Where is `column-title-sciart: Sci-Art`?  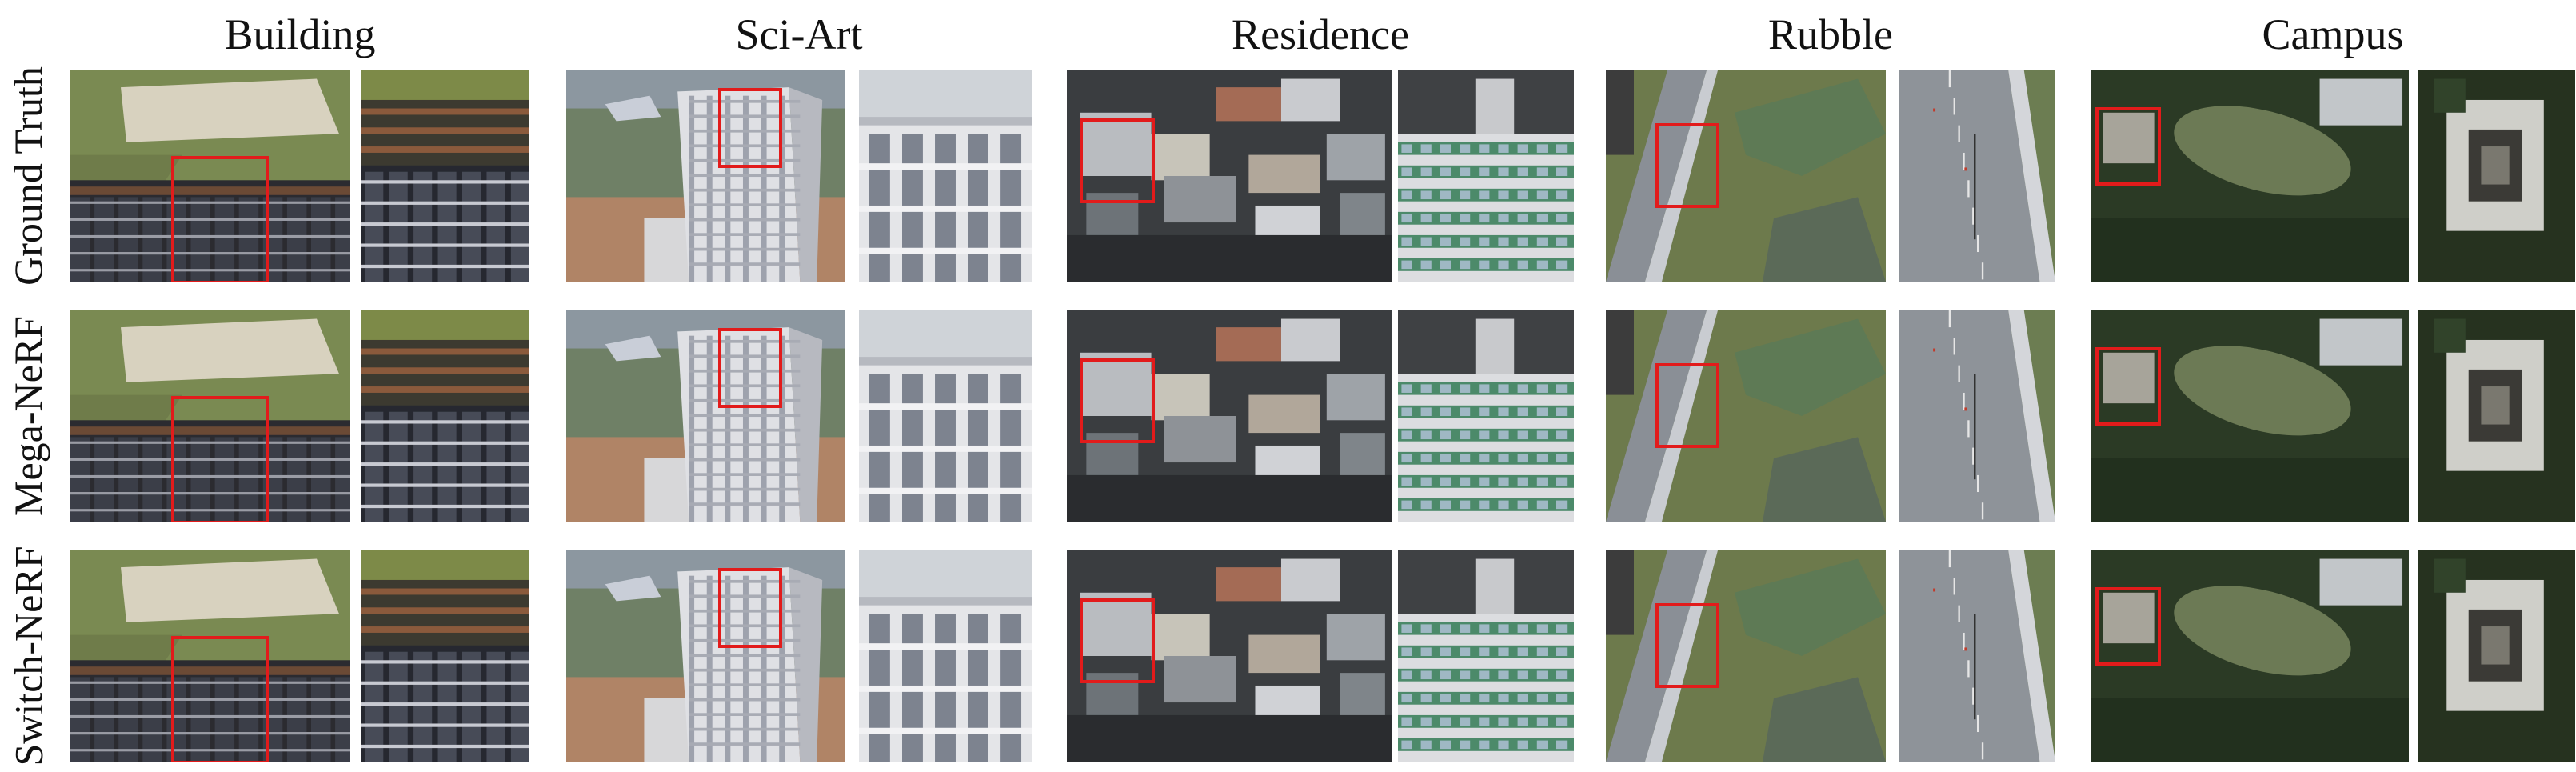
column-title-sciart: Sci-Art is located at coordinates (799, 34).